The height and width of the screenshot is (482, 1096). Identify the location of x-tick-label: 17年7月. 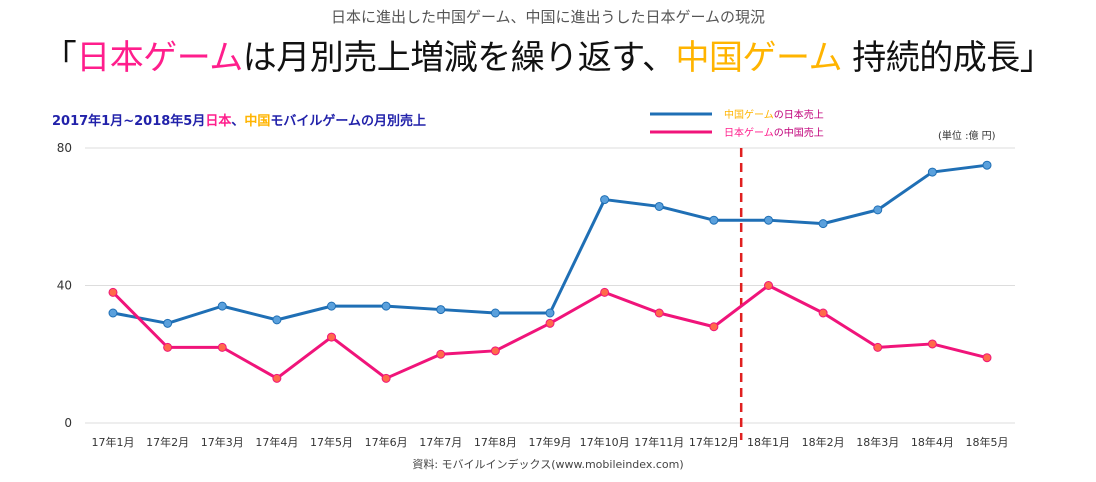
(440, 442).